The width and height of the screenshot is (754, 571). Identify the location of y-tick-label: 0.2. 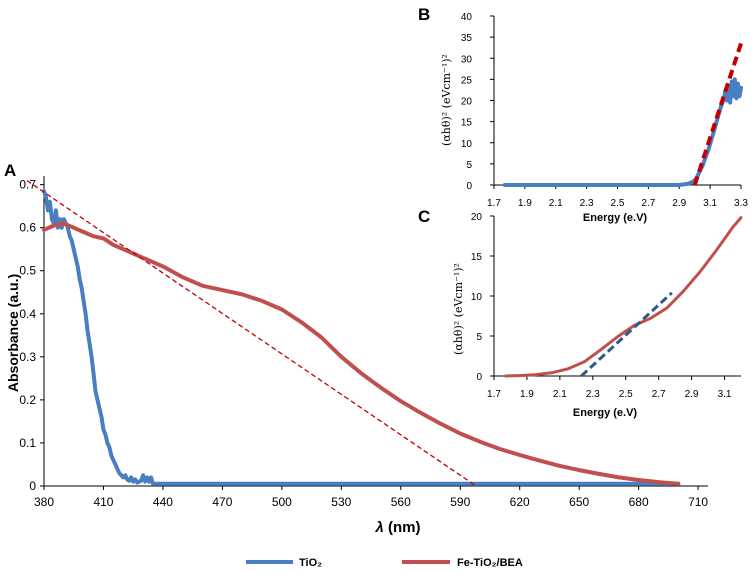
(27, 400).